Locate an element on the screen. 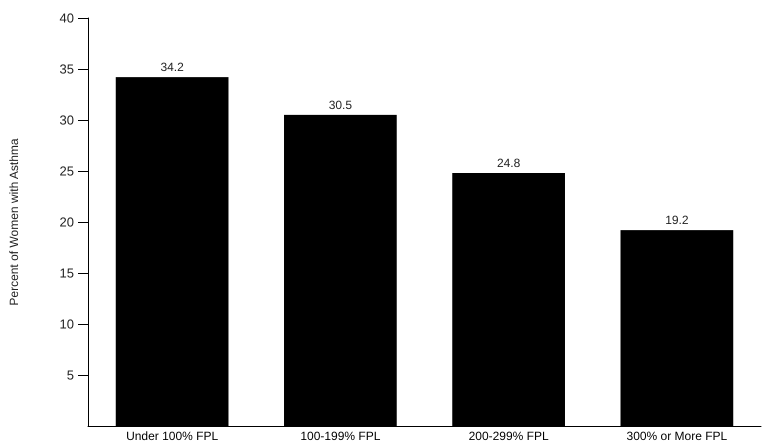 This screenshot has width=765, height=444. y-tick-label: 30 is located at coordinates (67, 120).